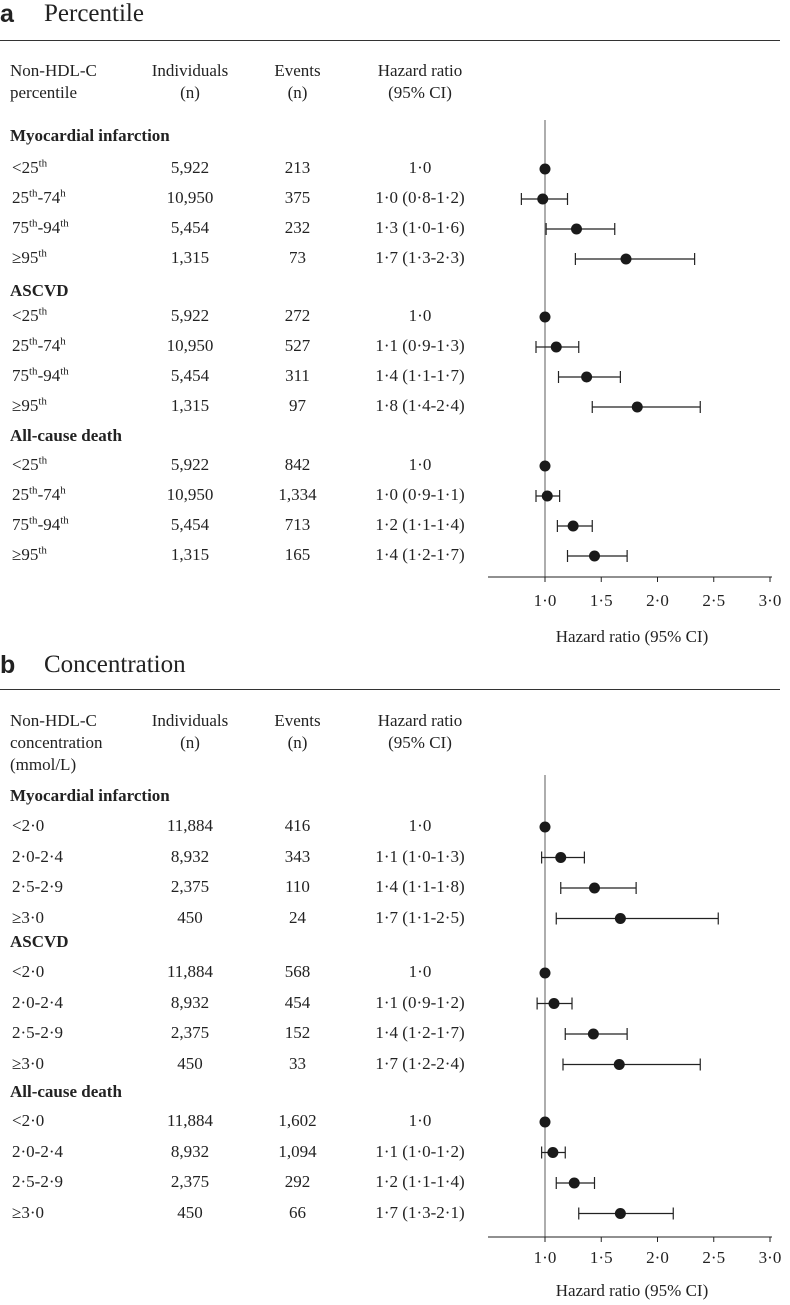 Image resolution: width=790 pixels, height=1305 pixels. Describe the element at coordinates (20, 227) in the screenshot. I see `row-label-text: 75` at that location.